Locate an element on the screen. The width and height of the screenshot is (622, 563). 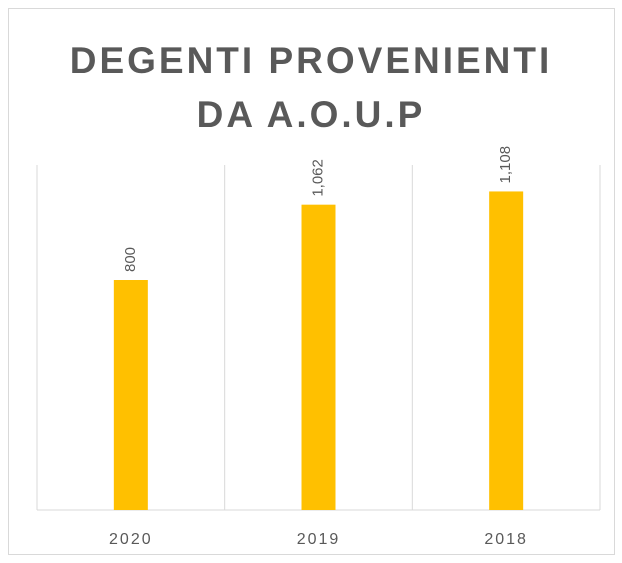
chart-title: DEGENTI PROVENIENTI DA A.O.U.P is located at coordinates (311, 87).